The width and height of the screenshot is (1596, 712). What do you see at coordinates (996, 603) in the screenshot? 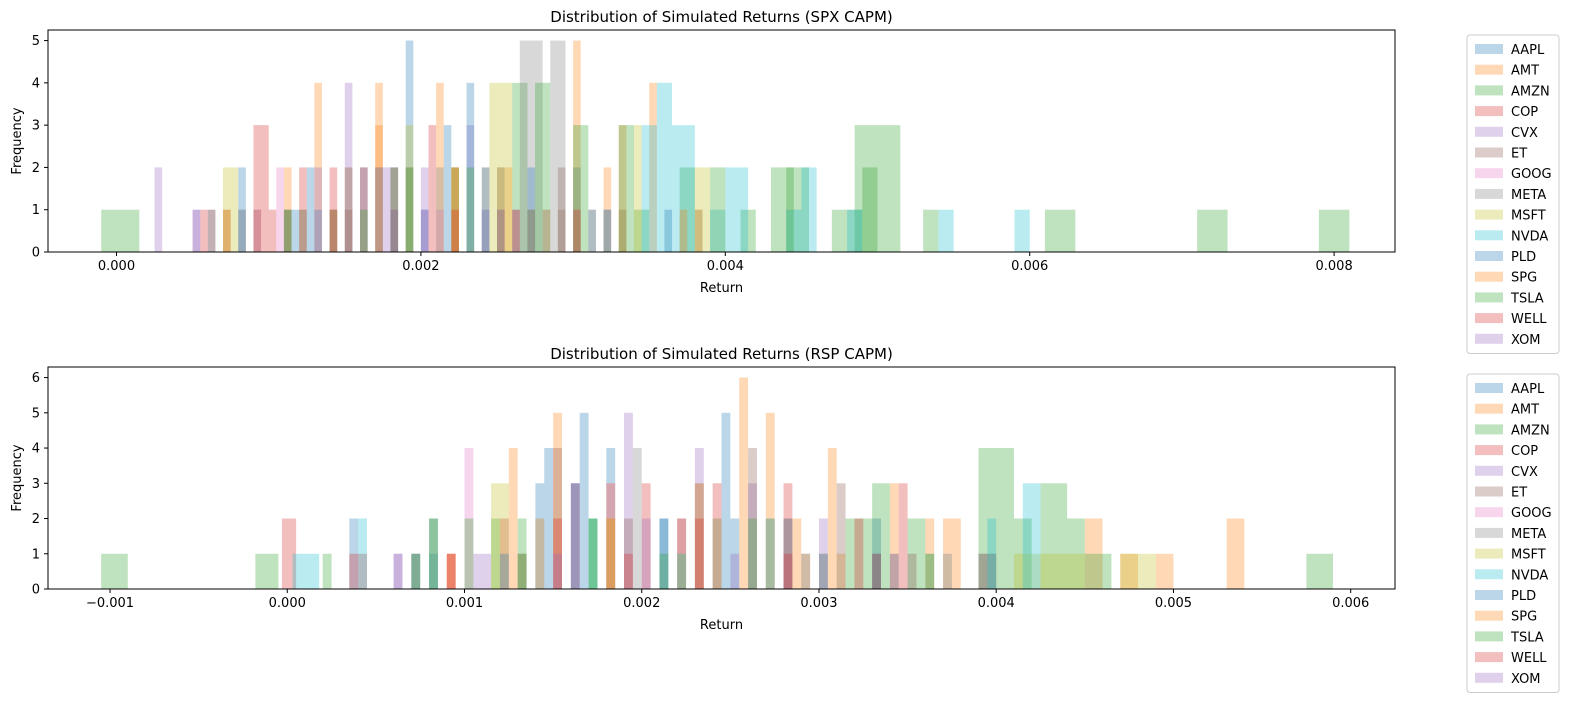
I see `x-tick-label: 0.004` at bounding box center [996, 603].